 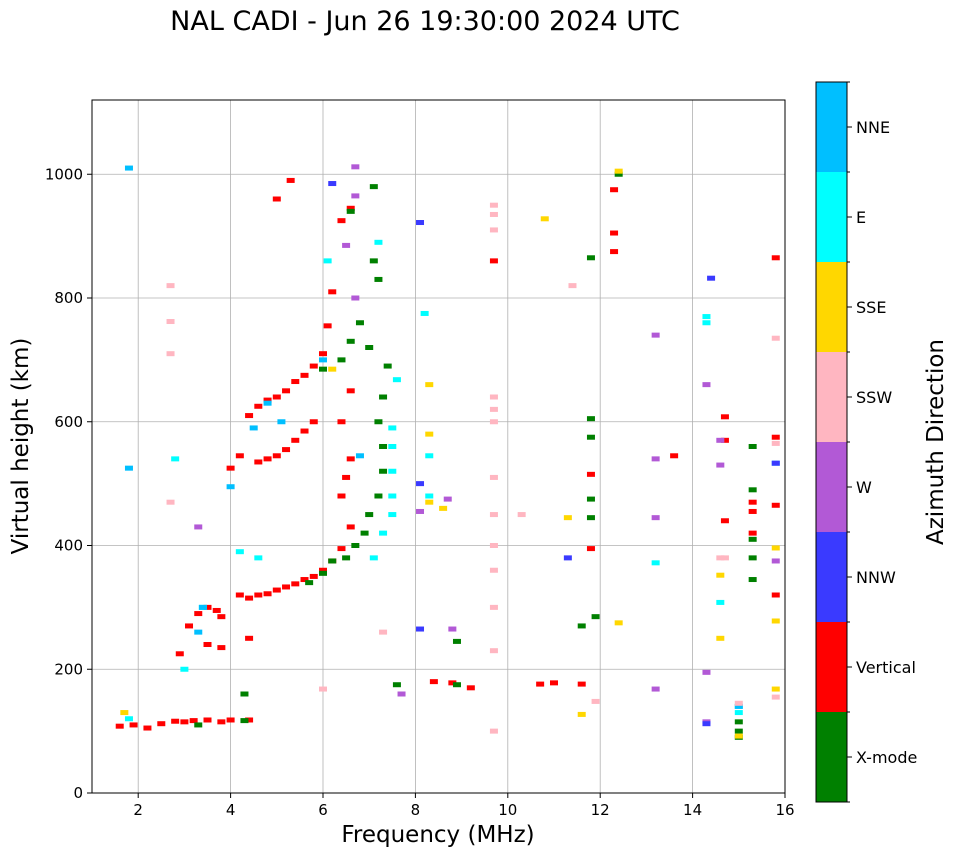 What do you see at coordinates (871, 307) in the screenshot?
I see `colorbar-label-sse: SSE` at bounding box center [871, 307].